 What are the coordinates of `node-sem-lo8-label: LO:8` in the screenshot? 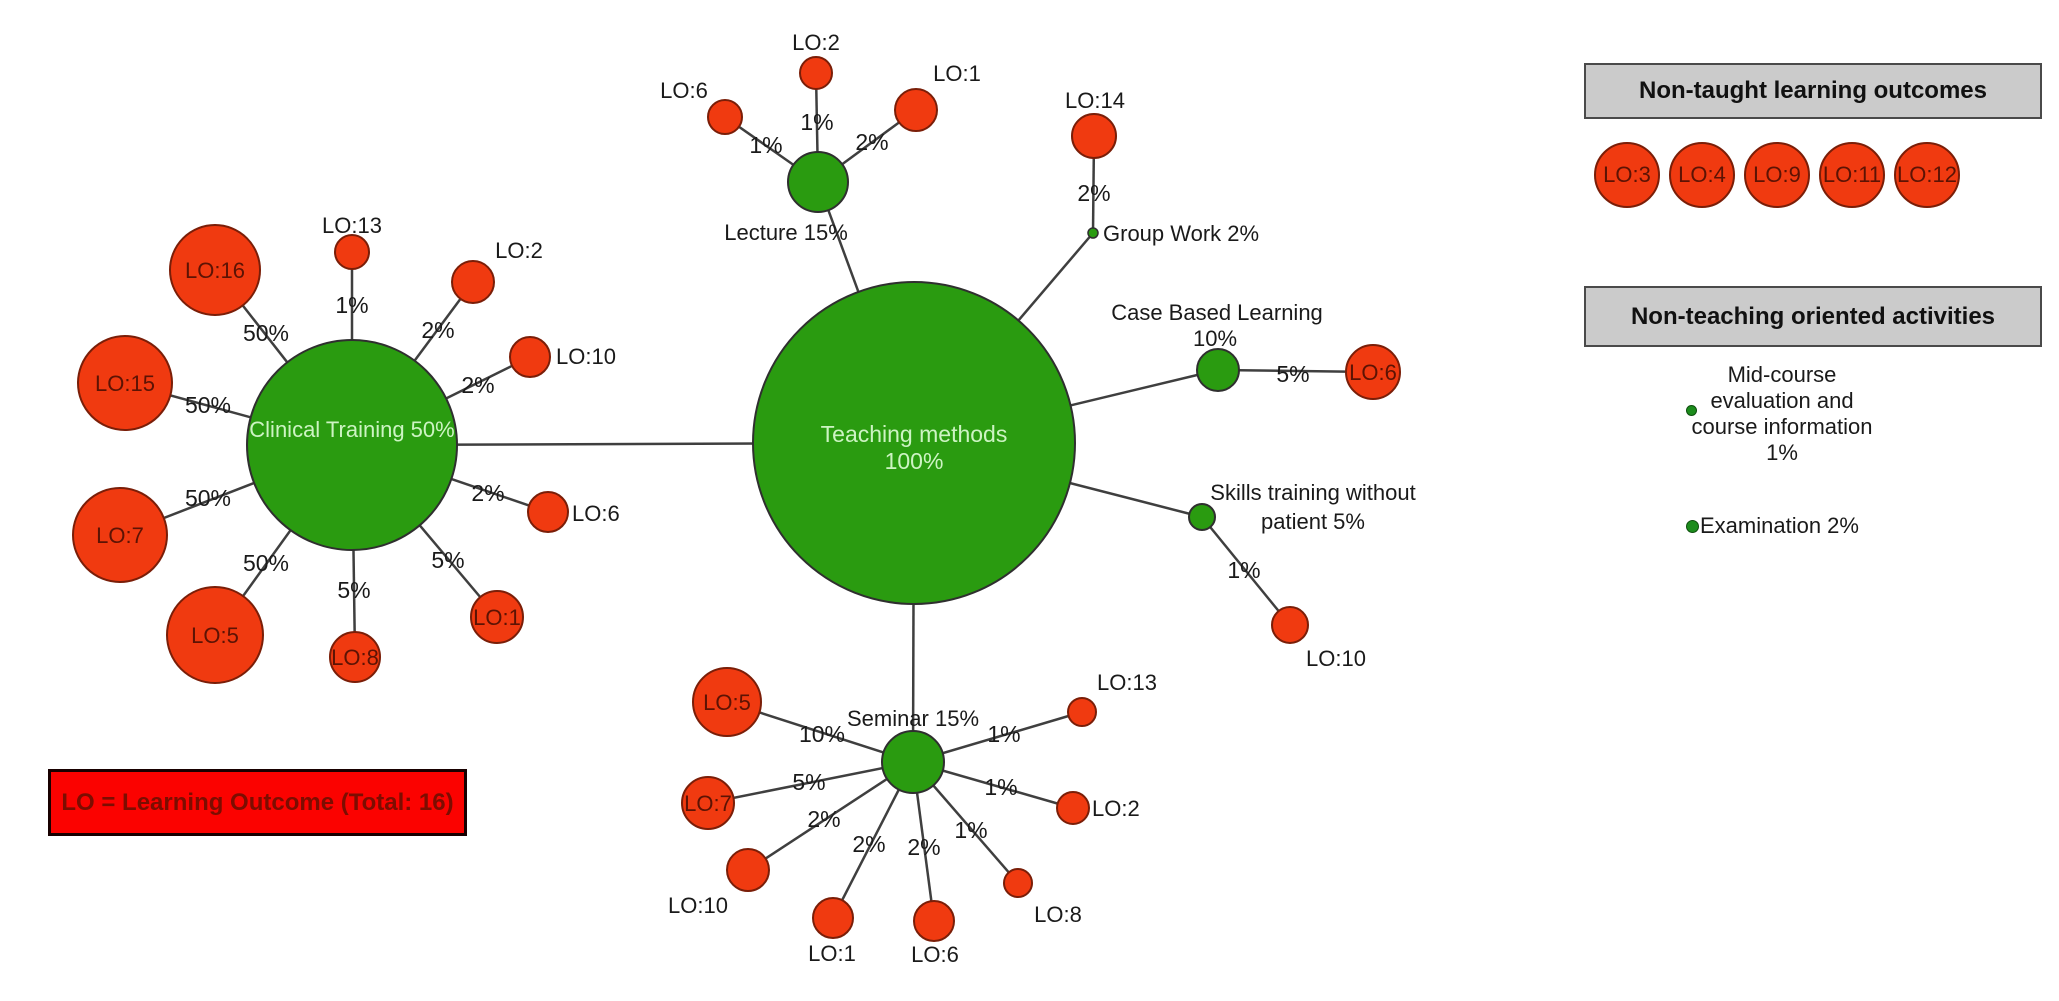 It's located at (1058, 914).